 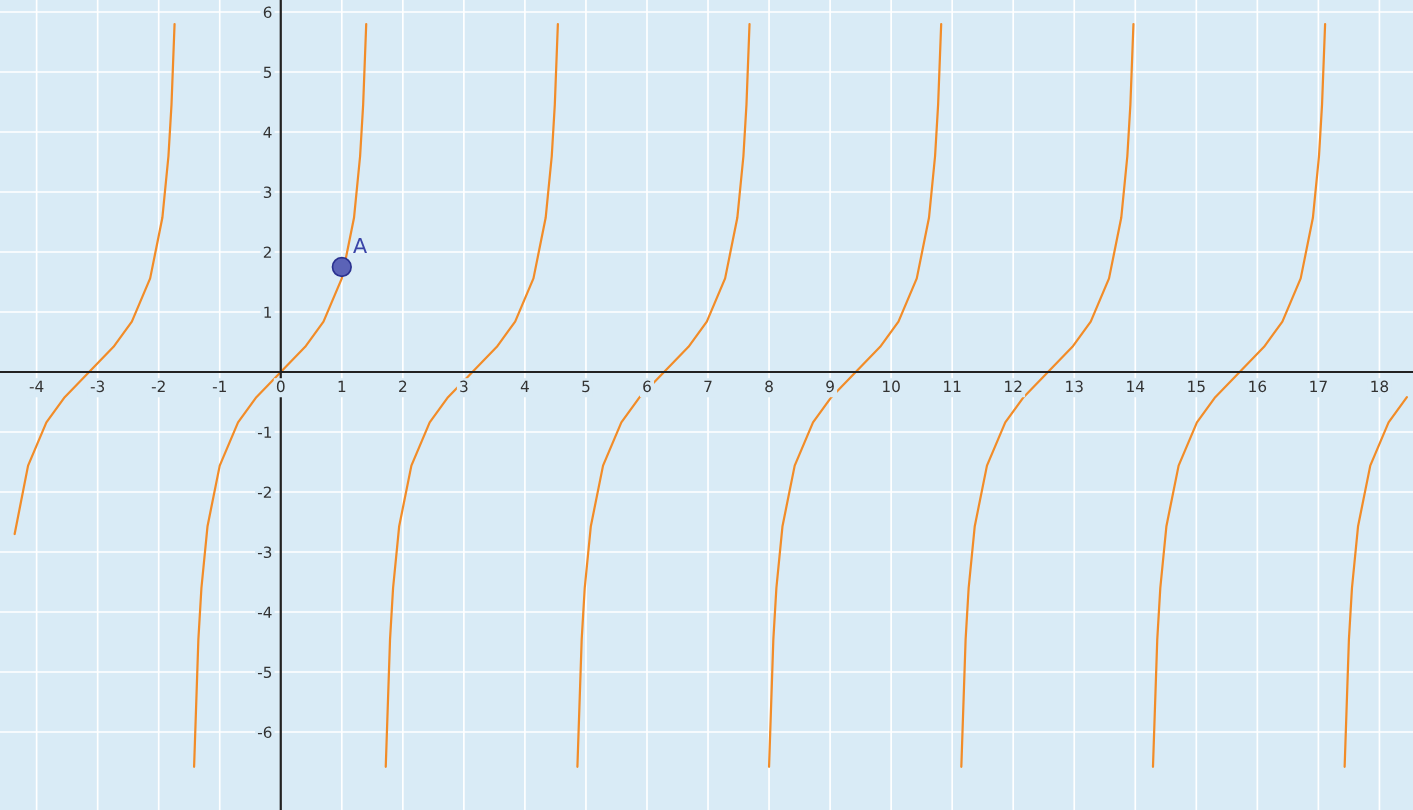 I want to click on x-tick-label: -3, so click(x=97, y=386).